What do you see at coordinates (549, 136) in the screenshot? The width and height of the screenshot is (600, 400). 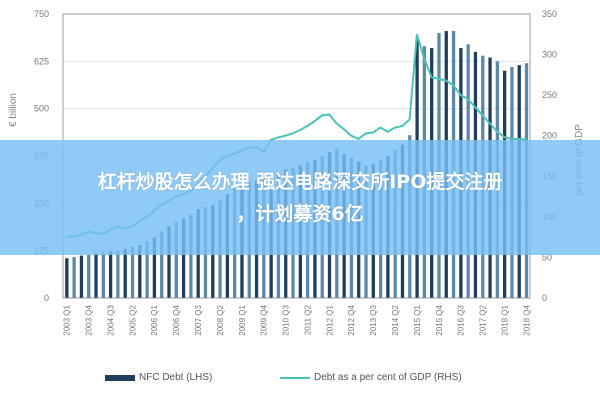 I see `y2-tick-label: 200` at bounding box center [549, 136].